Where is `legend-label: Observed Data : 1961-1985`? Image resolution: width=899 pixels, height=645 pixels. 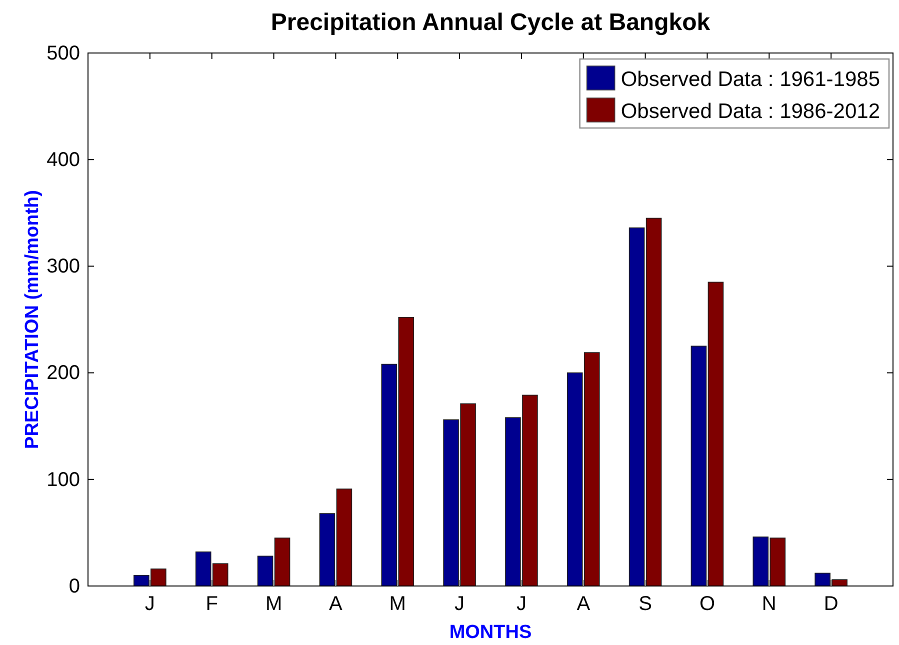
legend-label: Observed Data : 1961-1985 is located at coordinates (750, 79).